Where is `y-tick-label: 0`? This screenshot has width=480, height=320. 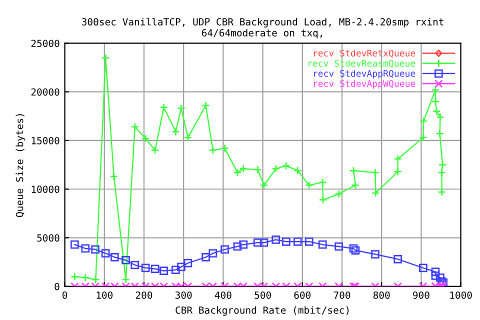 y-tick-label: 0 is located at coordinates (57, 286).